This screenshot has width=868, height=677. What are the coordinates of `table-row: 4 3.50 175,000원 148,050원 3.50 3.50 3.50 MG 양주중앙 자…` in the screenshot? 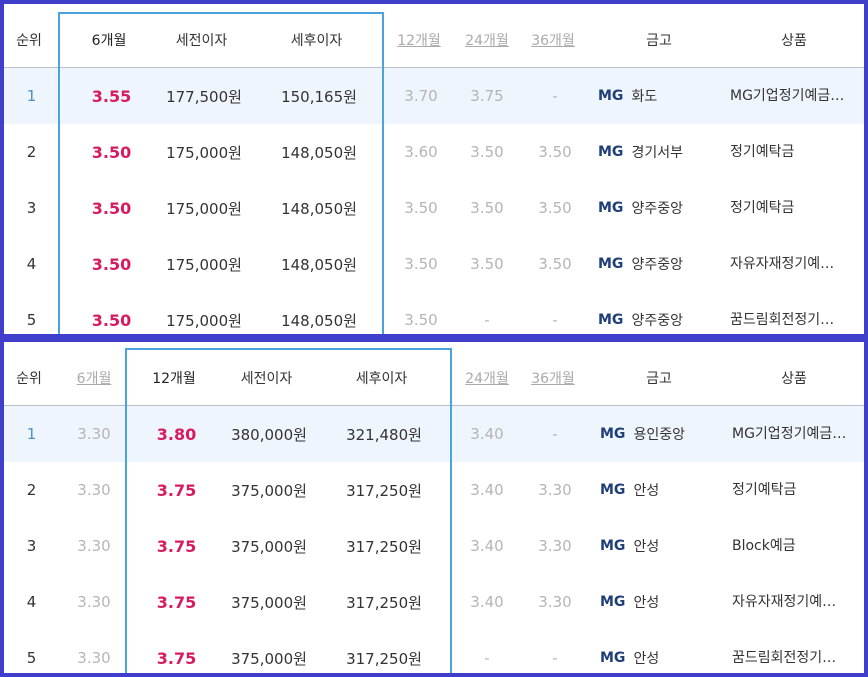 It's located at (434, 264).